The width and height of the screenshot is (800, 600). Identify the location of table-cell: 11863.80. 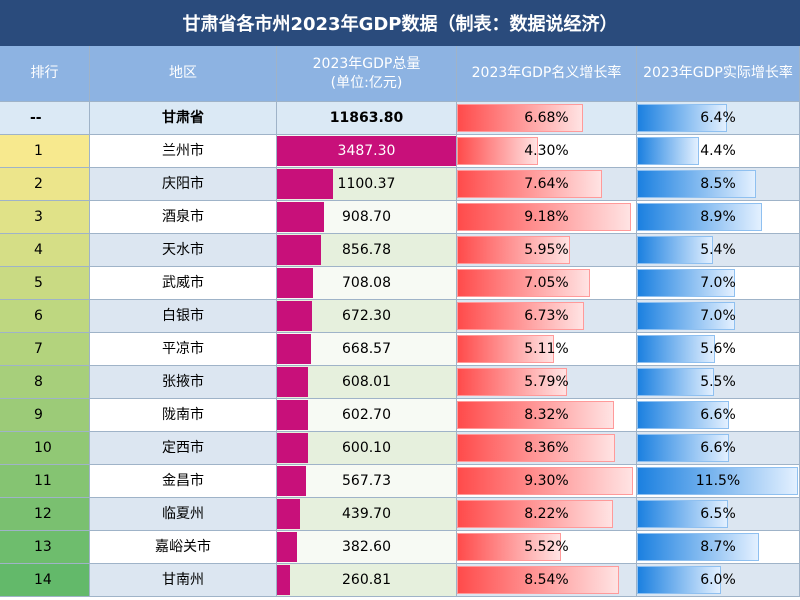
(367, 118).